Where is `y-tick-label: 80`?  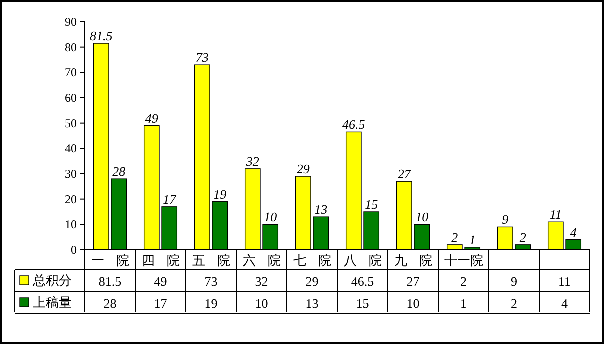 y-tick-label: 80 is located at coordinates (71, 47).